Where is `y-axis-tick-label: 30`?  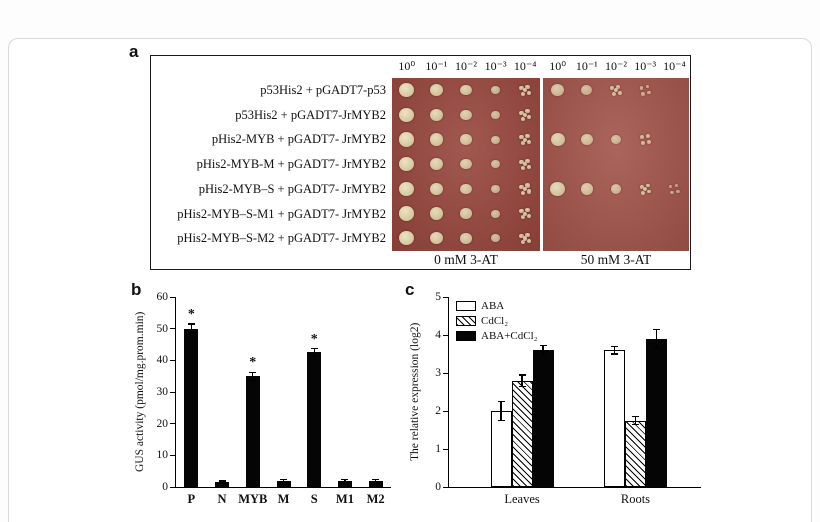
y-axis-tick-label: 30 is located at coordinates (162, 392).